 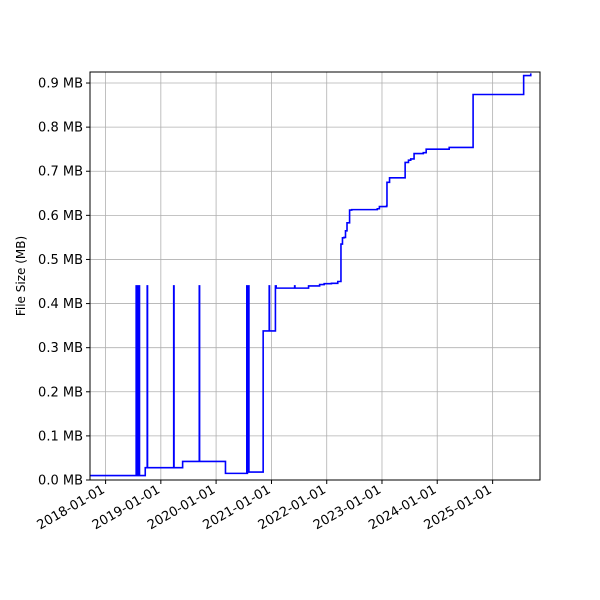 What do you see at coordinates (60, 481) in the screenshot?
I see `y-tick-label: 0.0 MB` at bounding box center [60, 481].